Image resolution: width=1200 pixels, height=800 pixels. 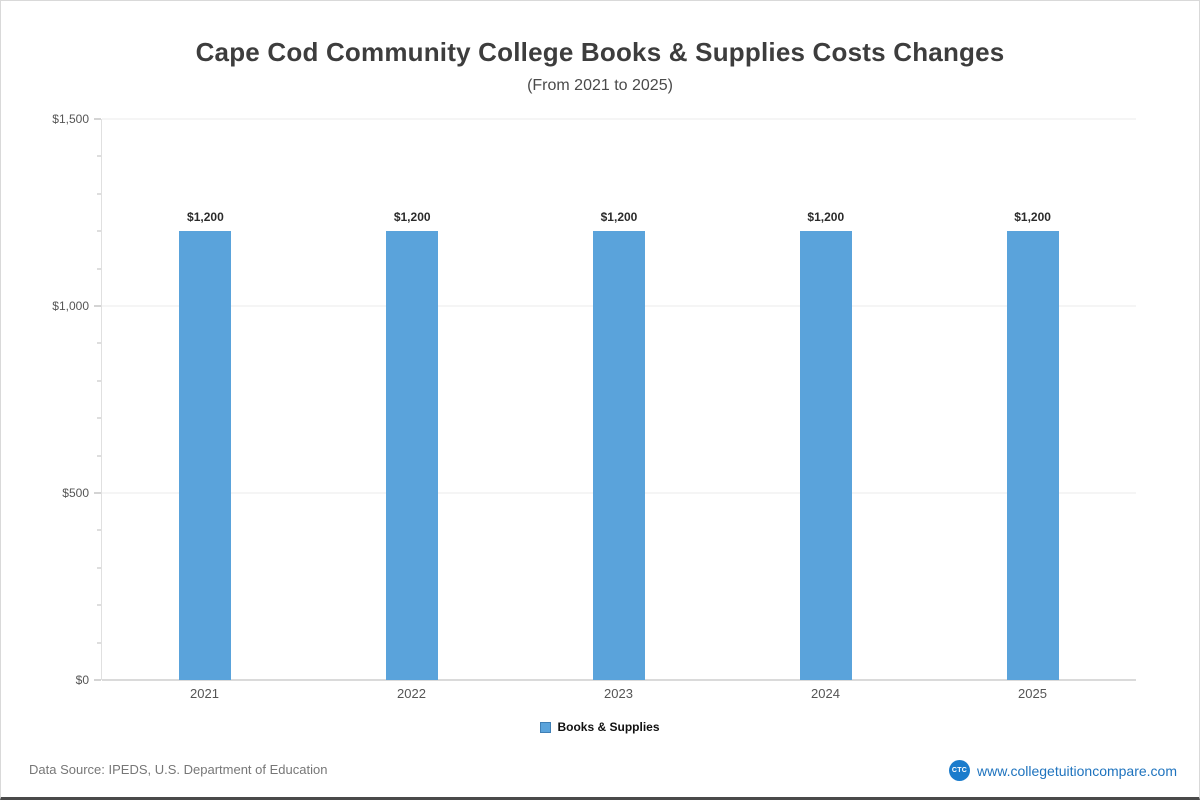 I want to click on y-axis: $0 $500 $1,000 $1,500, so click(x=66, y=399).